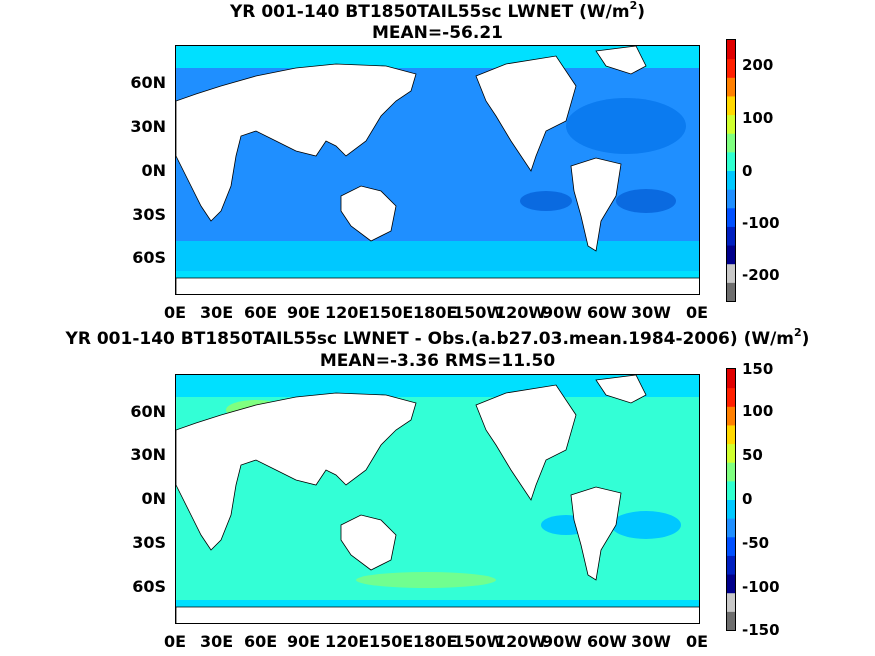 The image size is (875, 656). What do you see at coordinates (651, 641) in the screenshot?
I see `panel2-lon-30w: 30W` at bounding box center [651, 641].